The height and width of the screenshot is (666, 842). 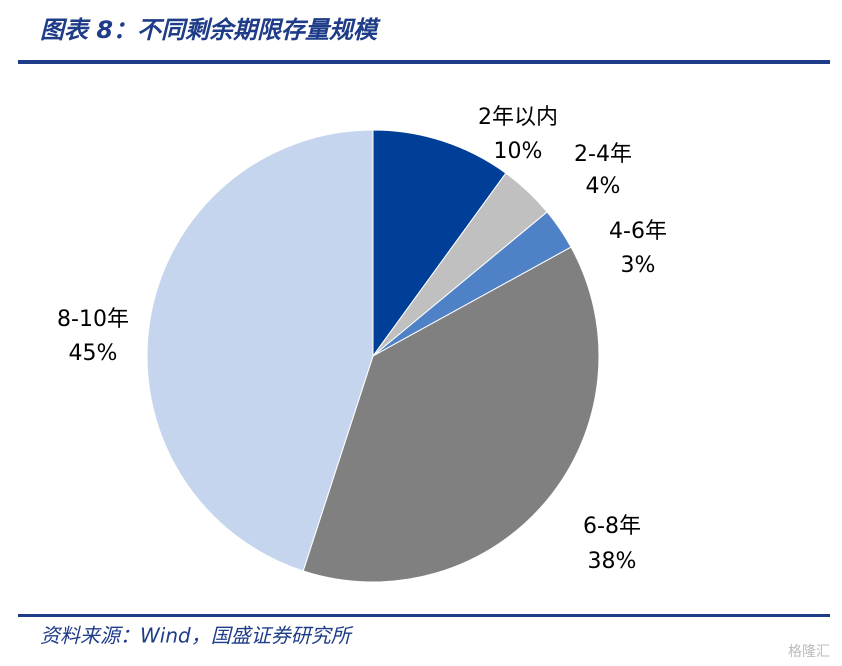 I want to click on value-label: 38%, so click(x=612, y=561).